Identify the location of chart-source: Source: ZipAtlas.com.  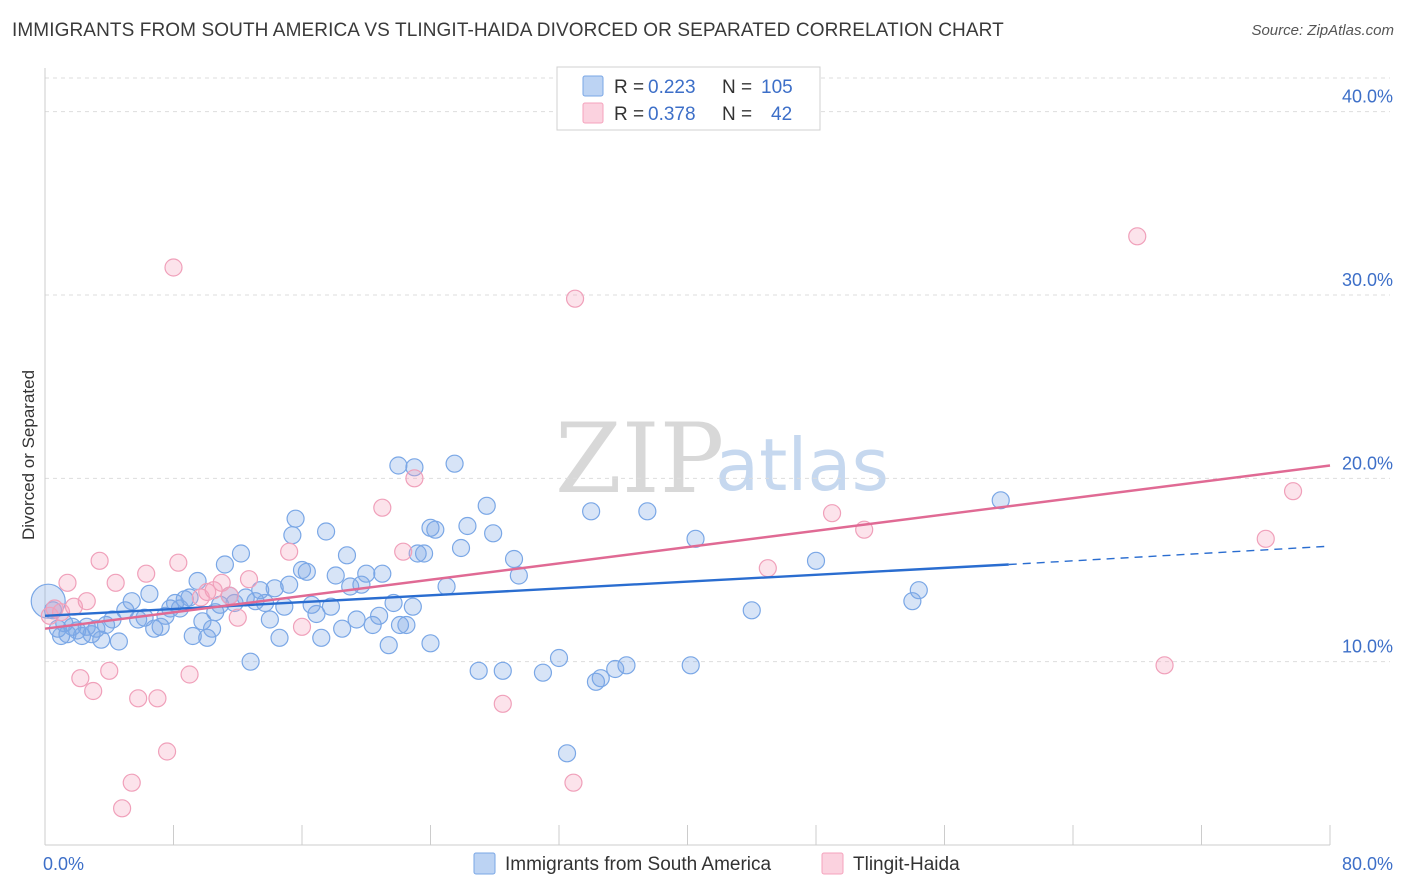
(1322, 30).